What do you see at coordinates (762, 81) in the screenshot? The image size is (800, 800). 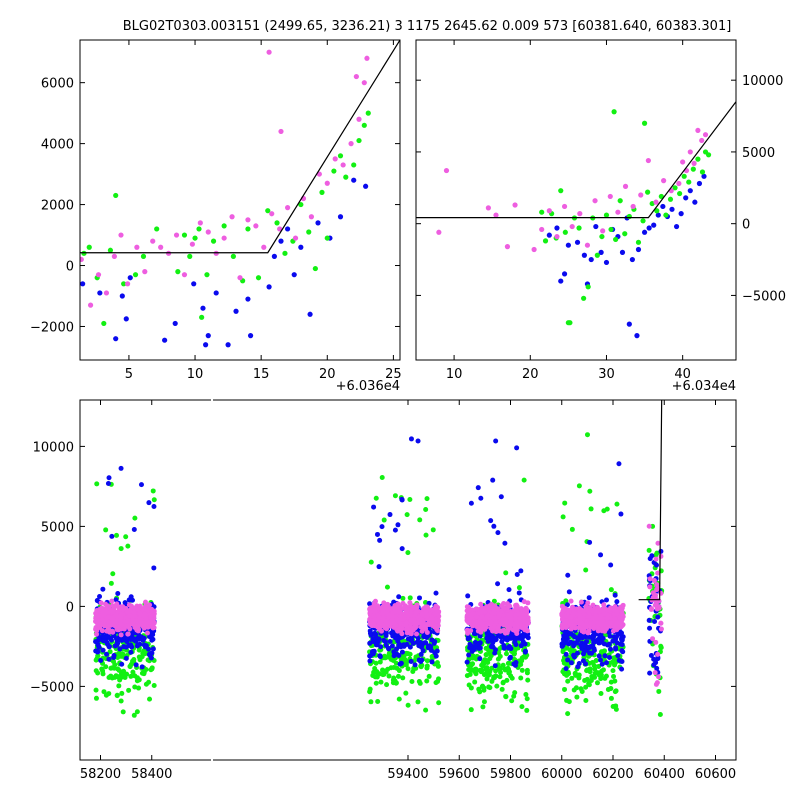 I see `y-tick-label: 10000` at bounding box center [762, 81].